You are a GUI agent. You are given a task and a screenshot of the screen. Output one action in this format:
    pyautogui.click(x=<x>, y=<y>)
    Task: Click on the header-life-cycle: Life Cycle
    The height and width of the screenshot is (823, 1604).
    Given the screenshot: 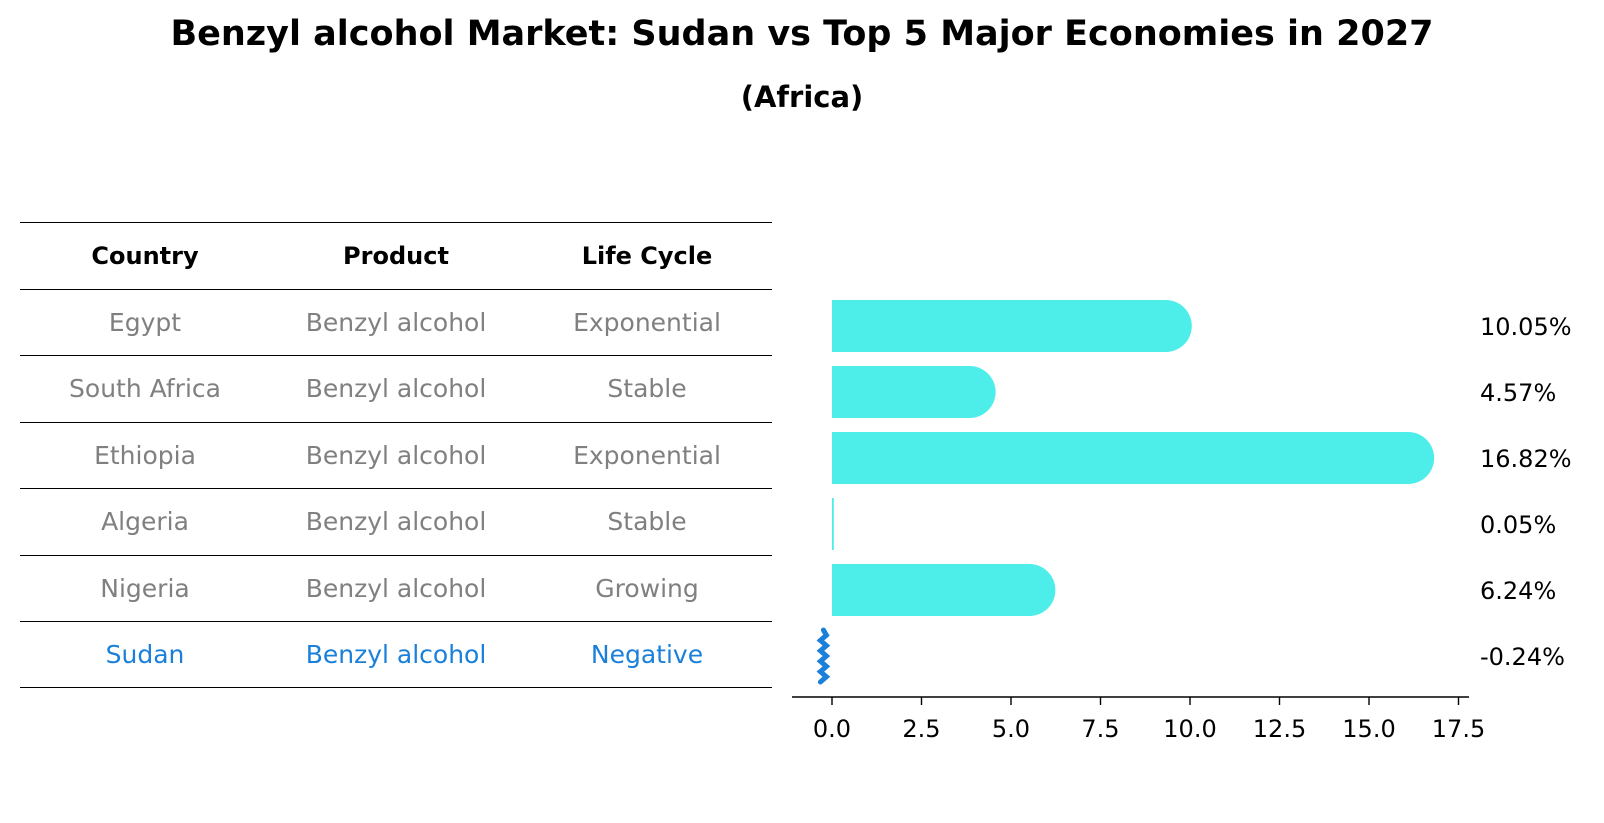 What is the action you would take?
    pyautogui.click(x=647, y=255)
    